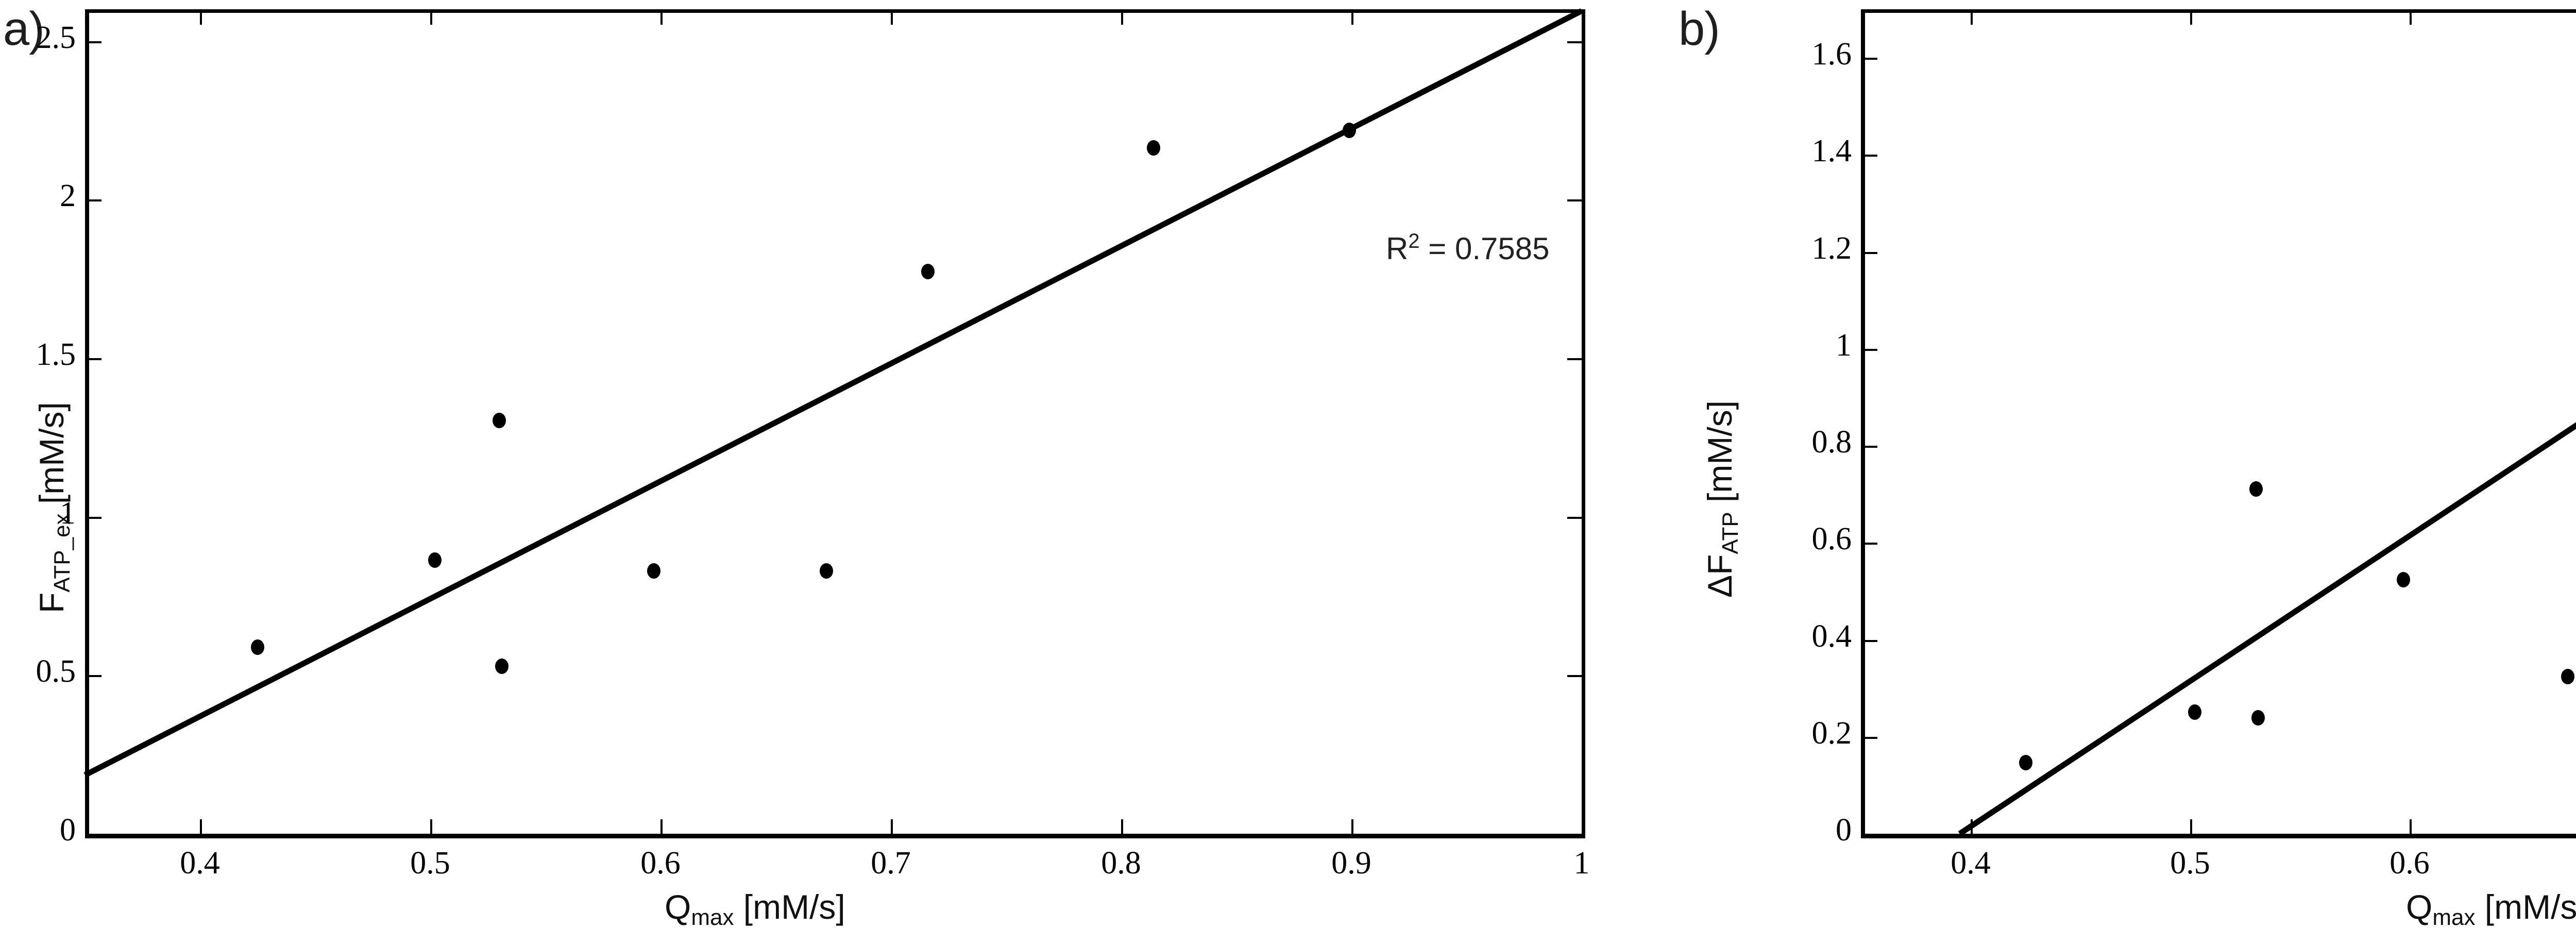 The image size is (2576, 944). I want to click on panel-a-axis-bottom, so click(835, 836).